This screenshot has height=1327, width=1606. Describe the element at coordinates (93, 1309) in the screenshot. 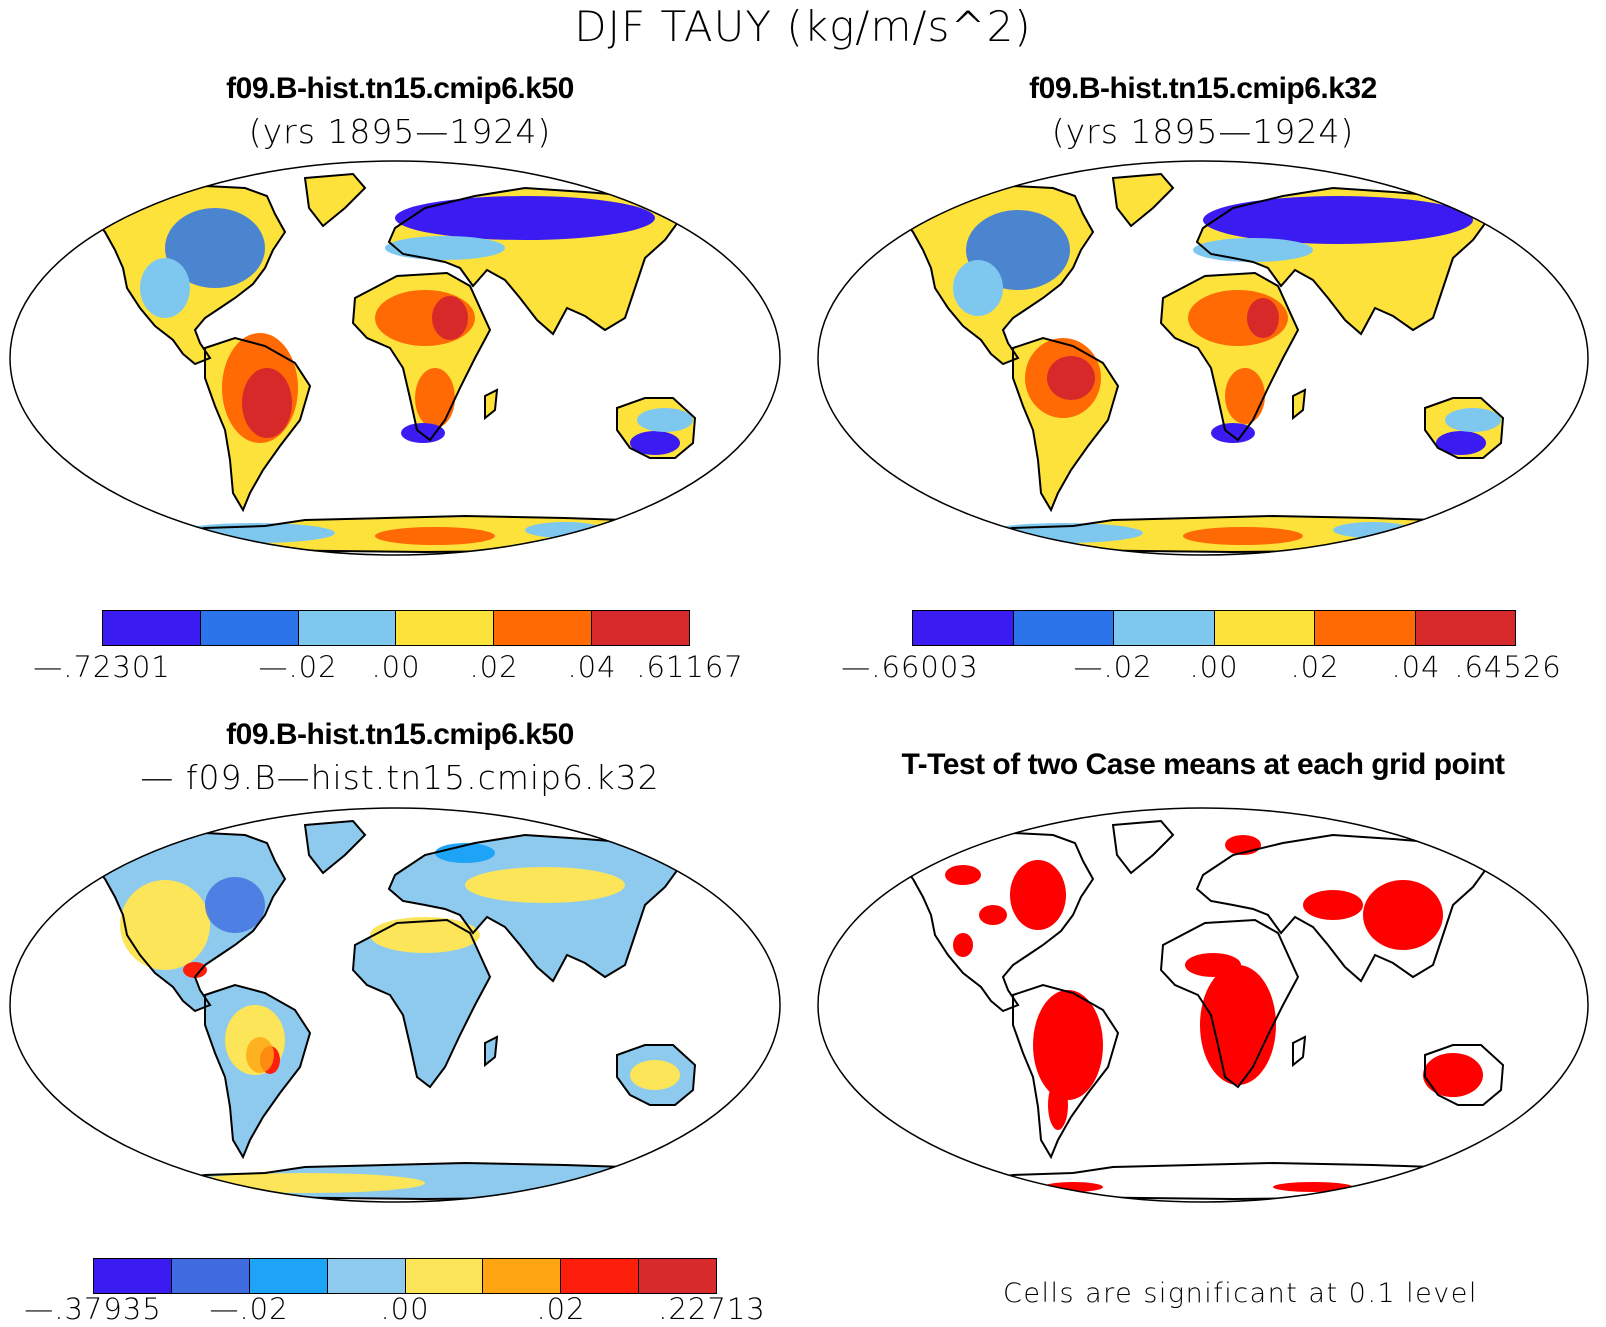

I see `colorbar-3-label: —.37935` at that location.